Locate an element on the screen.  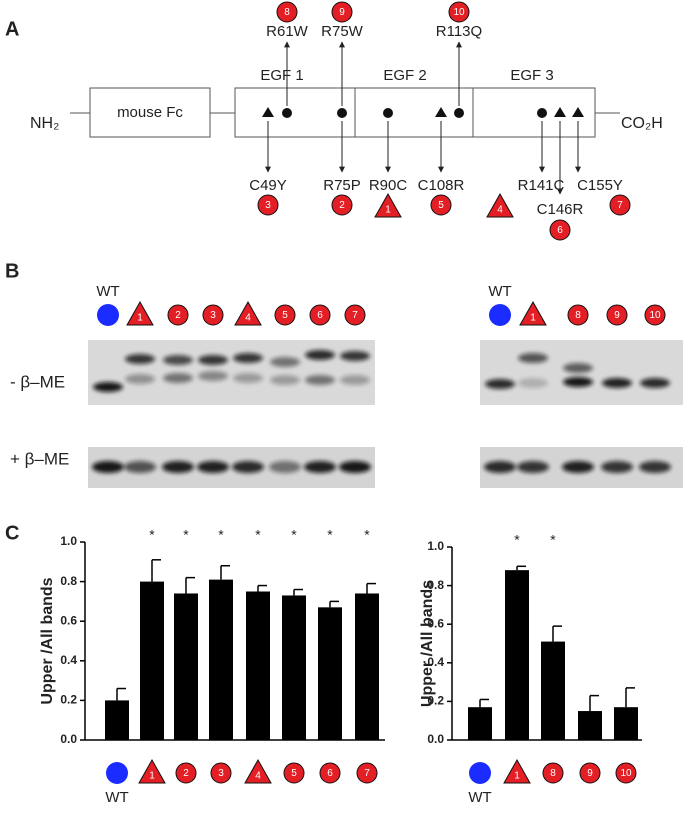
blot is located at coordinates (231, 372).